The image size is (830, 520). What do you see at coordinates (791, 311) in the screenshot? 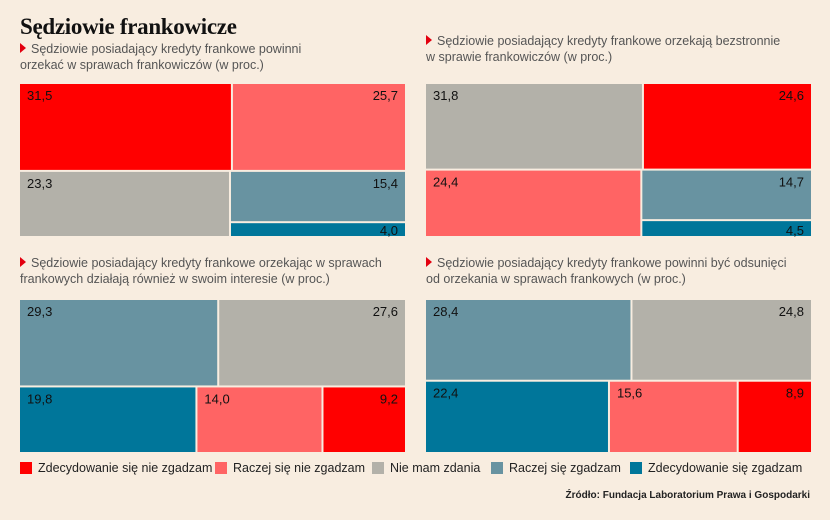
I see `value-label: 24,8` at bounding box center [791, 311].